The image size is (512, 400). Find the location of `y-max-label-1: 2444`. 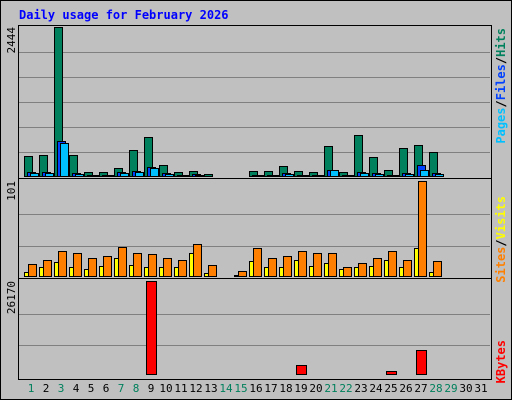

y-max-label-1: 2444 is located at coordinates (11, 40).